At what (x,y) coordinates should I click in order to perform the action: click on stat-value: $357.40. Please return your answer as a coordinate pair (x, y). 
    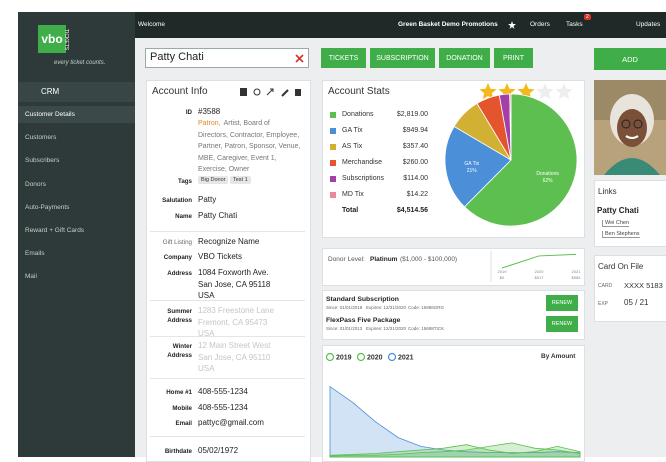
    Looking at the image, I should click on (415, 146).